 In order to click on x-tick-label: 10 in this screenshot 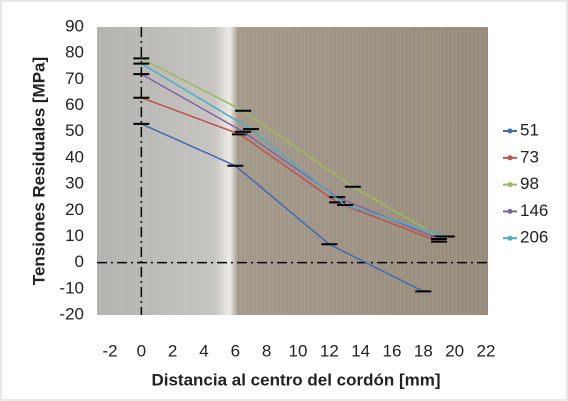, I will do `click(298, 350)`.